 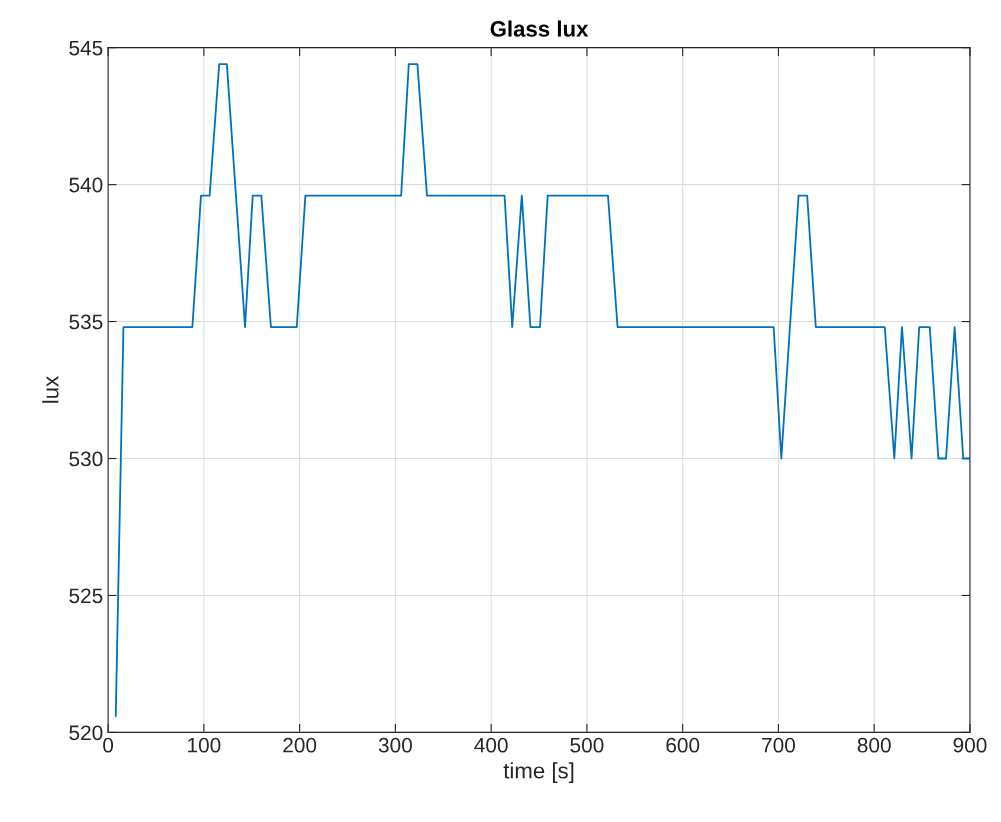 What do you see at coordinates (86, 459) in the screenshot?
I see `y-tick-label: 530` at bounding box center [86, 459].